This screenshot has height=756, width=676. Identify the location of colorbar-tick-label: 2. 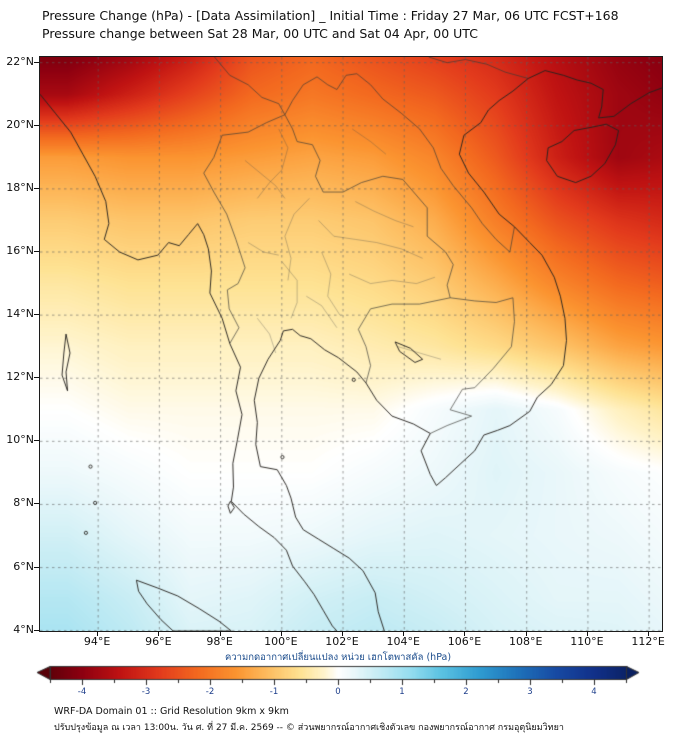
(466, 692).